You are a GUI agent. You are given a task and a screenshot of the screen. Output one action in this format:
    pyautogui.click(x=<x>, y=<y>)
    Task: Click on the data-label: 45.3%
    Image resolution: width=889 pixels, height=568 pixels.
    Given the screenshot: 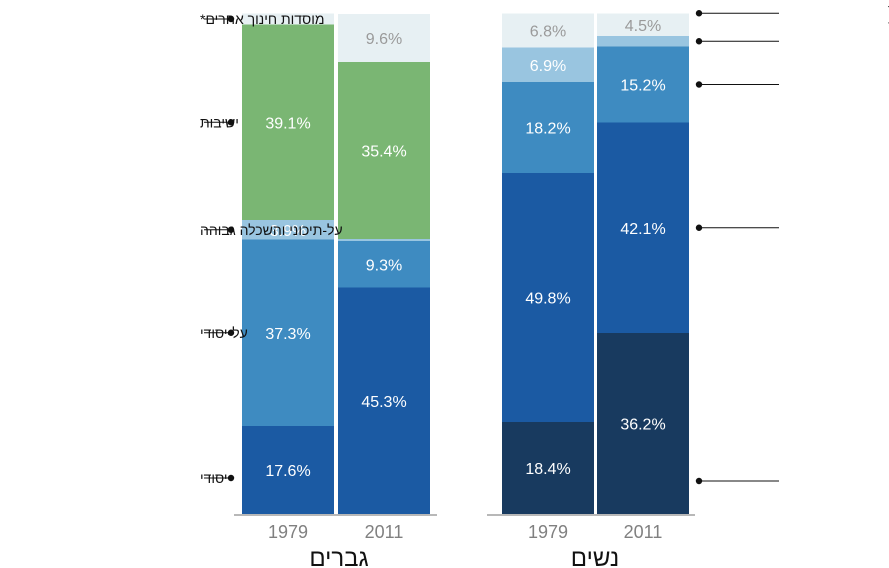 What is the action you would take?
    pyautogui.click(x=383, y=402)
    